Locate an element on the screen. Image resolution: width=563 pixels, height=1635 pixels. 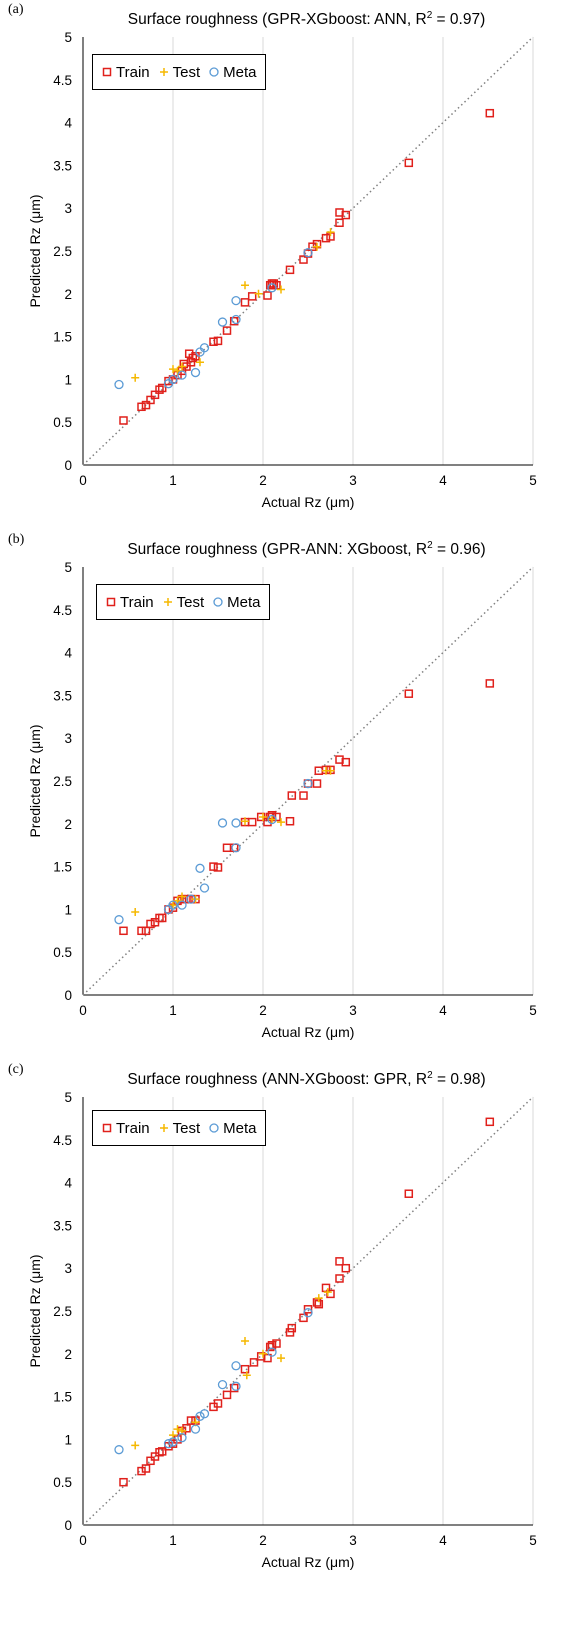
legend-label: Test is located at coordinates (190, 602).